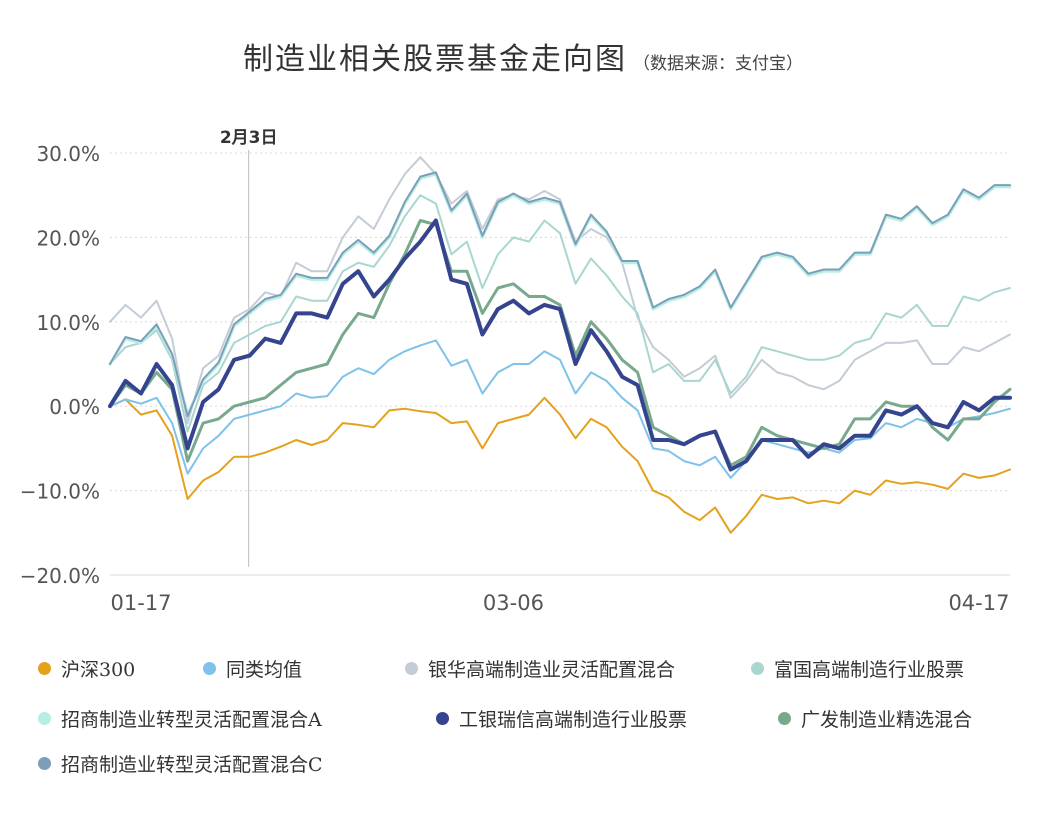 This screenshot has height=817, width=1046. I want to click on x-axis: 01-17 03-06 04-17, so click(560, 603).